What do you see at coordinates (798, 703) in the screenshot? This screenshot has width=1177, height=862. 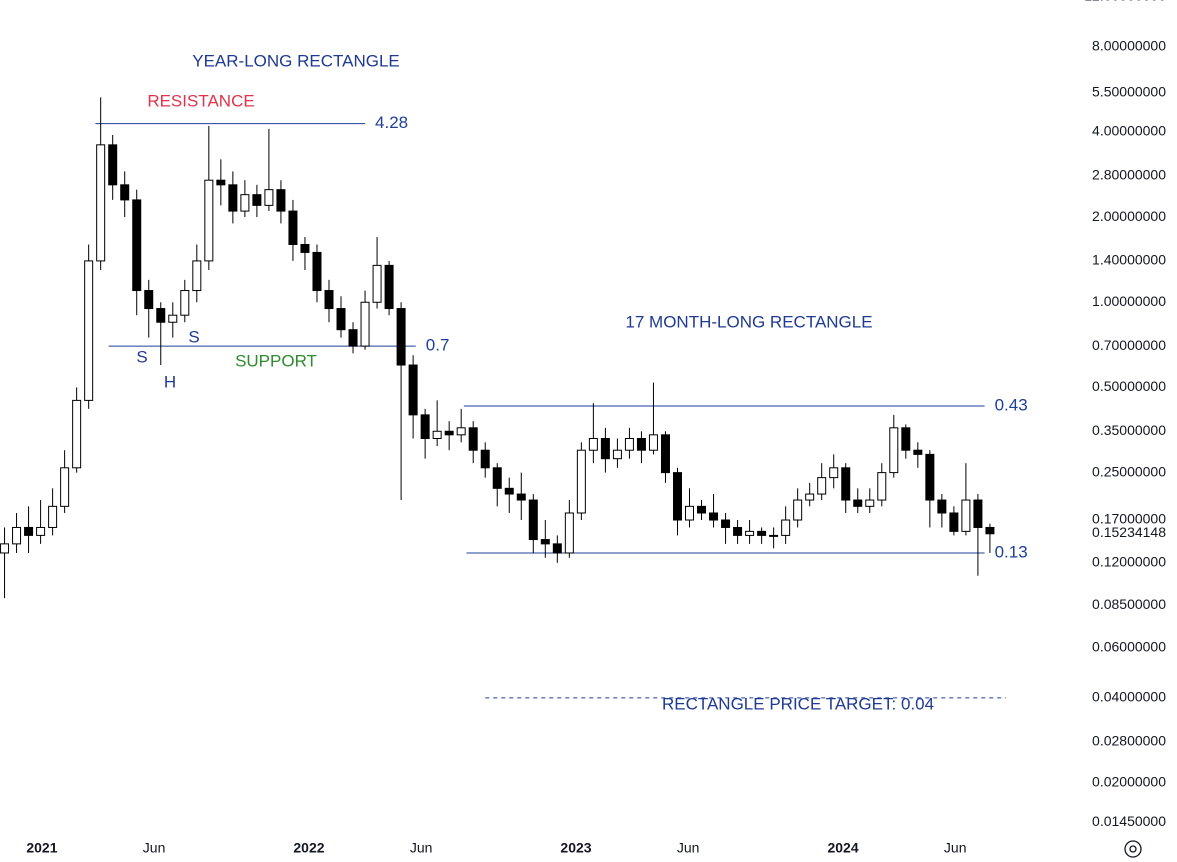 I see `annotation: RECTANGLE PRICE TARGET: 0.04` at bounding box center [798, 703].